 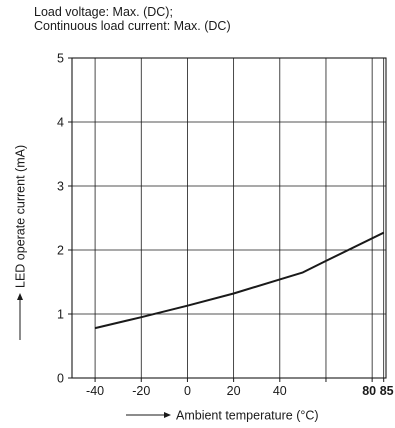 What do you see at coordinates (387, 391) in the screenshot?
I see `x-tick-label: 85` at bounding box center [387, 391].